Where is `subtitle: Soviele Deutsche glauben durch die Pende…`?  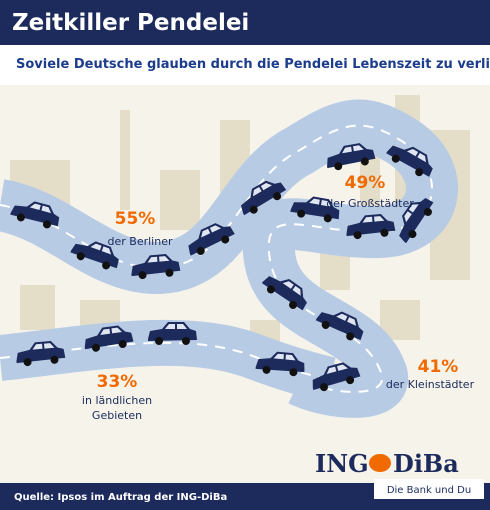
subtitle: Soviele Deutsche glauben durch die Pende… is located at coordinates (253, 64).